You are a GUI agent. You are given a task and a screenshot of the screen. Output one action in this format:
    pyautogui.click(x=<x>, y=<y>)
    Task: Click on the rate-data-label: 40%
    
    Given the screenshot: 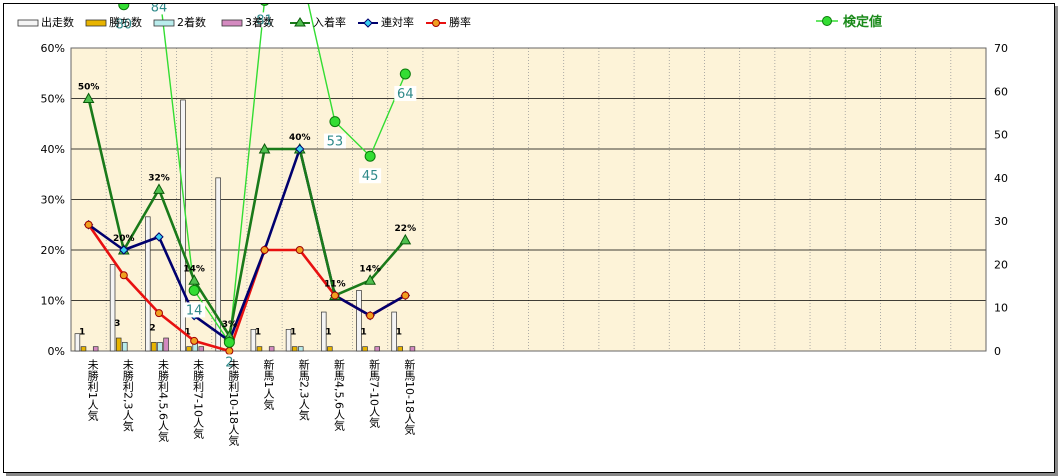 What is the action you would take?
    pyautogui.click(x=300, y=138)
    